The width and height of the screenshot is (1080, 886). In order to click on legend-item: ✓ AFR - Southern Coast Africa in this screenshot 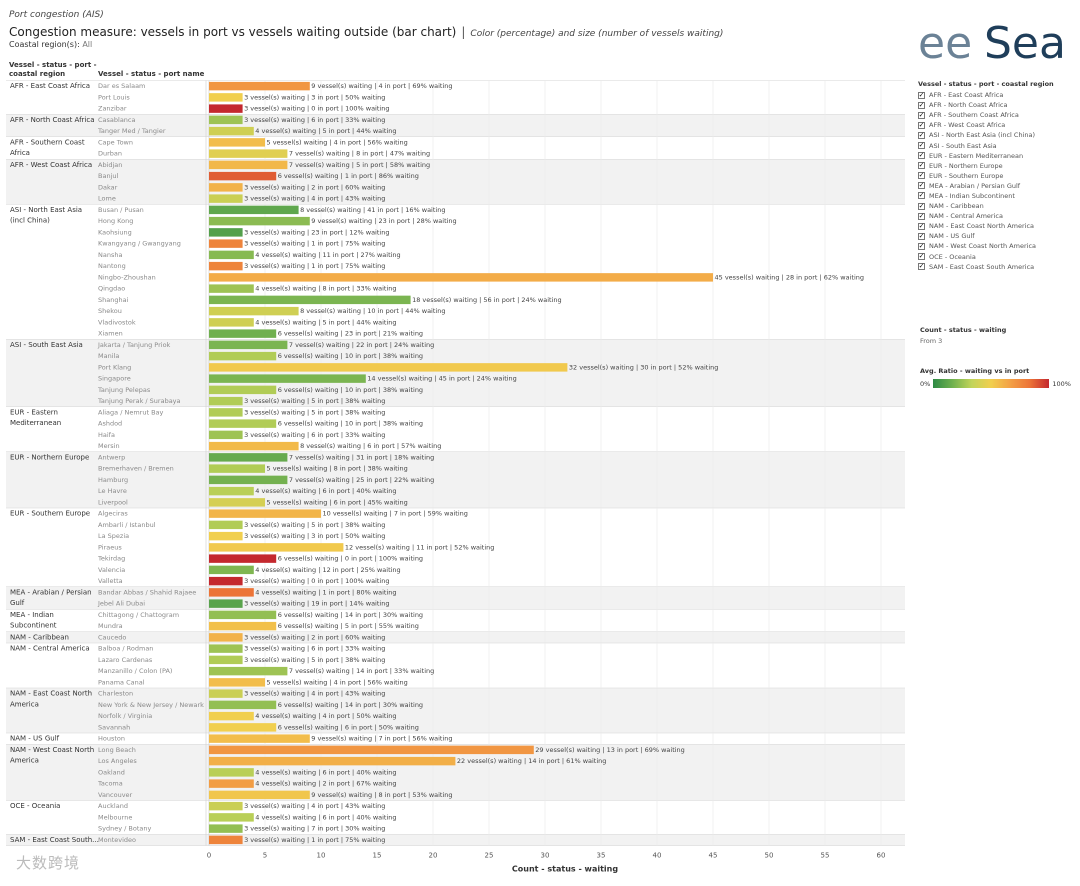, I will do `click(998, 115)`.